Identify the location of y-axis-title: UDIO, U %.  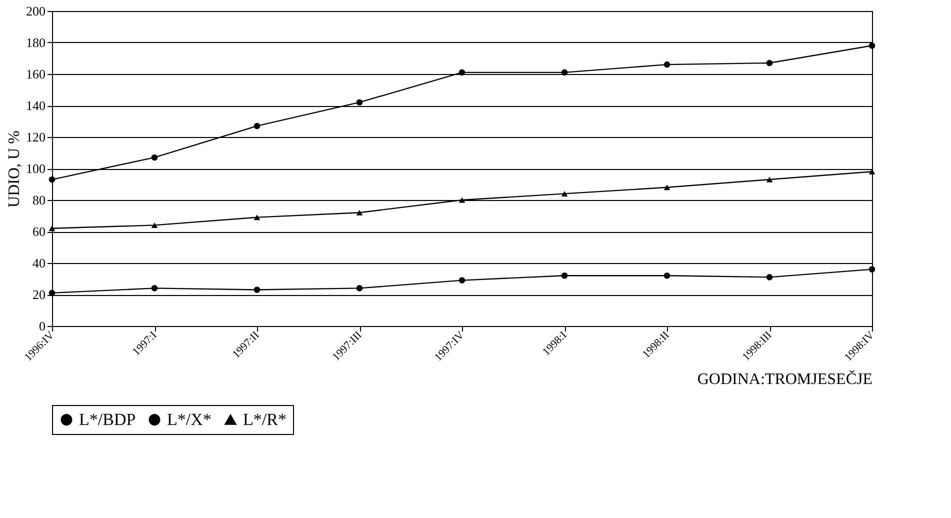
(14, 169).